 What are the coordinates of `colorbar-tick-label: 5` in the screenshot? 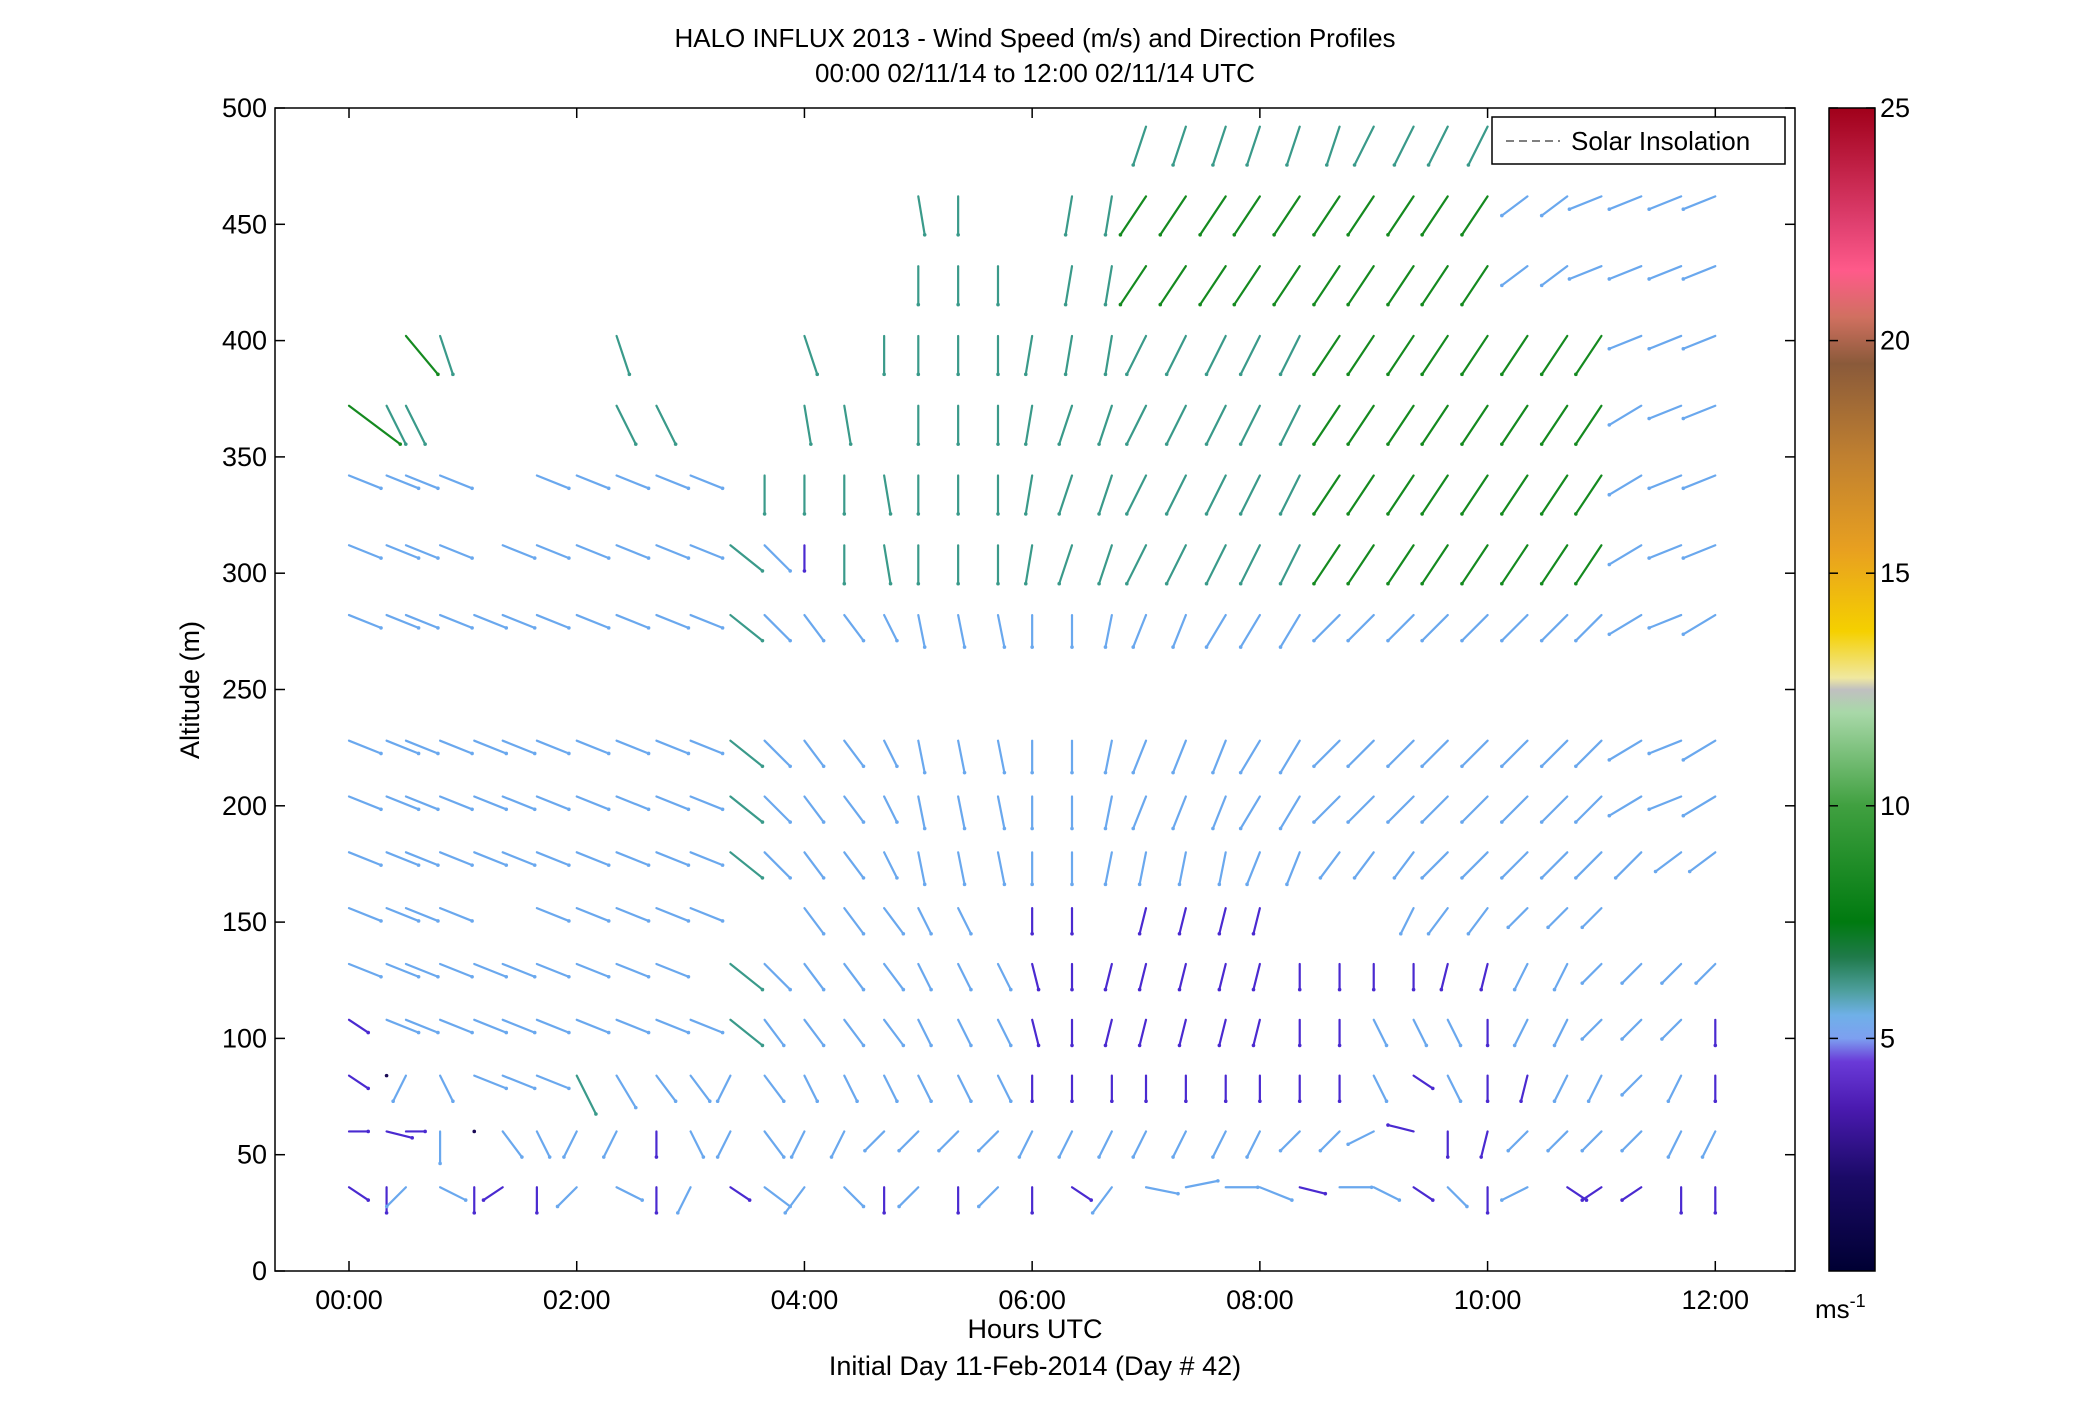 It's located at (1887, 1038).